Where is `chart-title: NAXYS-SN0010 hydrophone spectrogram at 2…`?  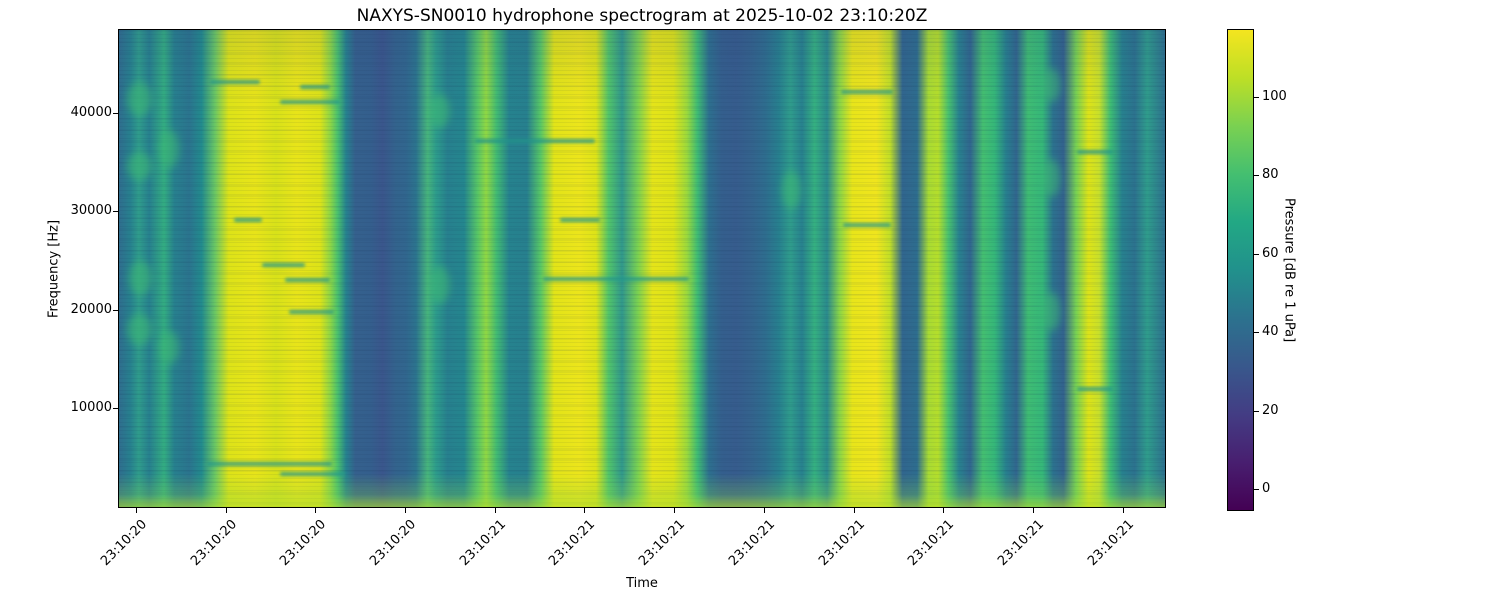
chart-title: NAXYS-SN0010 hydrophone spectrogram at 2… is located at coordinates (642, 16).